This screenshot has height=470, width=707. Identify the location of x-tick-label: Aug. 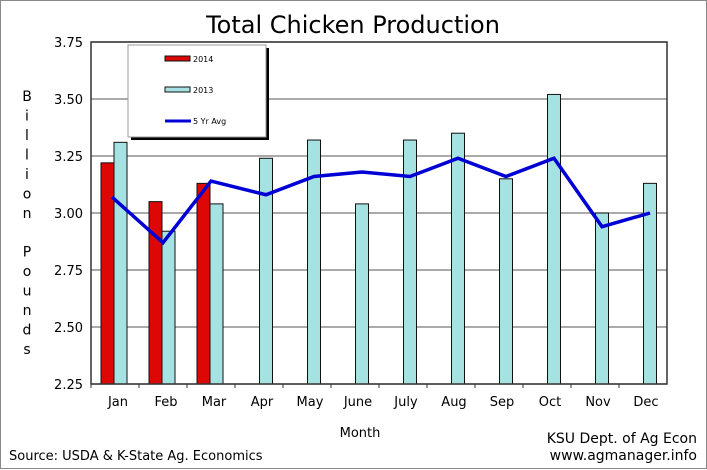
(453, 402).